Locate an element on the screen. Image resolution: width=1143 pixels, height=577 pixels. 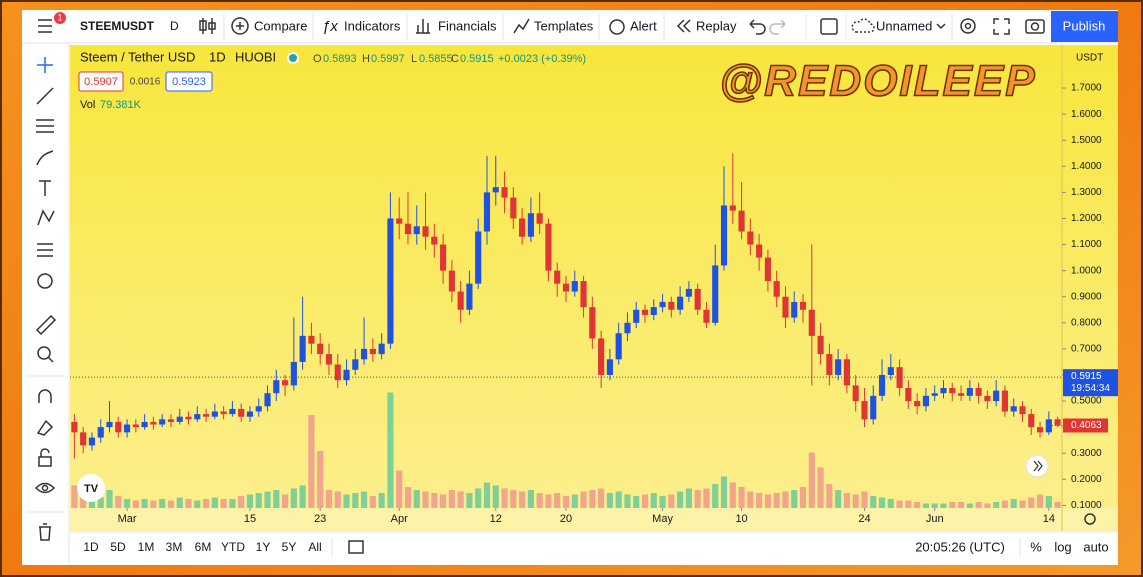
symbol: STEEMUSDT is located at coordinates (117, 26).